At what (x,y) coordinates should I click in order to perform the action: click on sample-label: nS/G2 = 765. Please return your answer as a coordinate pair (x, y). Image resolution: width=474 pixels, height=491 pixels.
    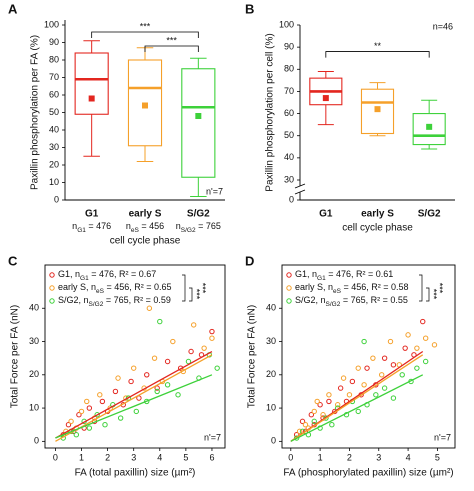
    Looking at the image, I should click on (198, 227).